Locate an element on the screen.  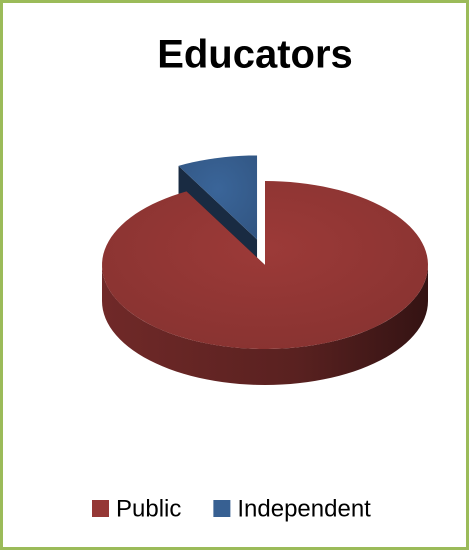
legend-label: Public is located at coordinates (148, 508).